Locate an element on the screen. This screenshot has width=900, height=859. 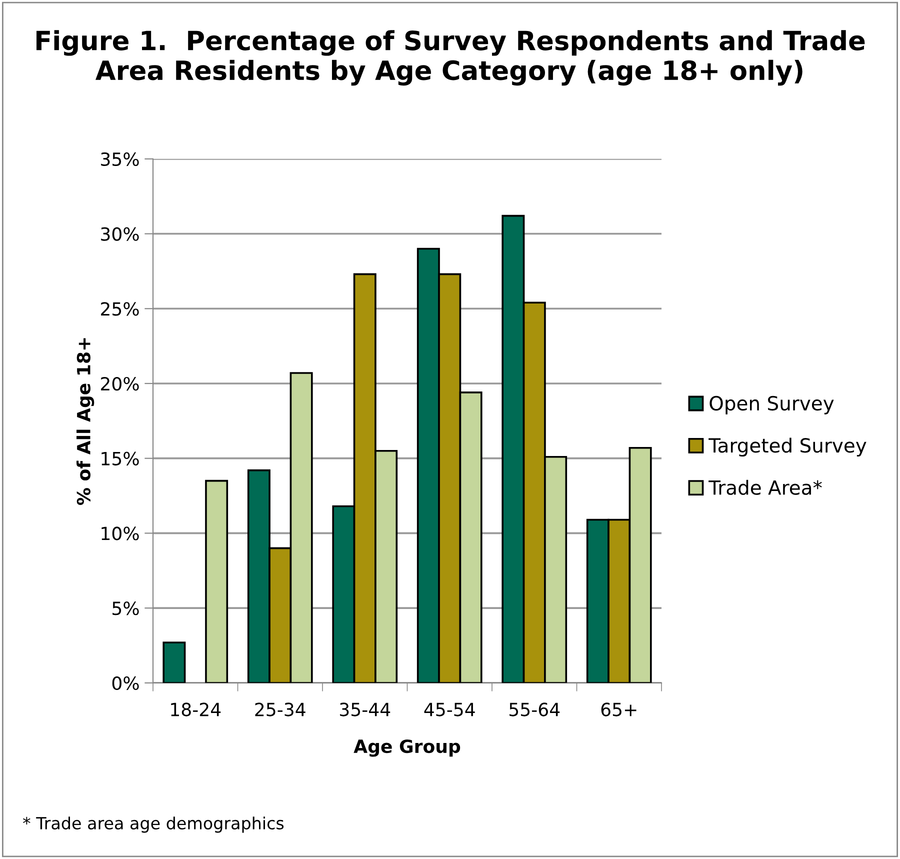
x-tick-label: 35-44 is located at coordinates (365, 709).